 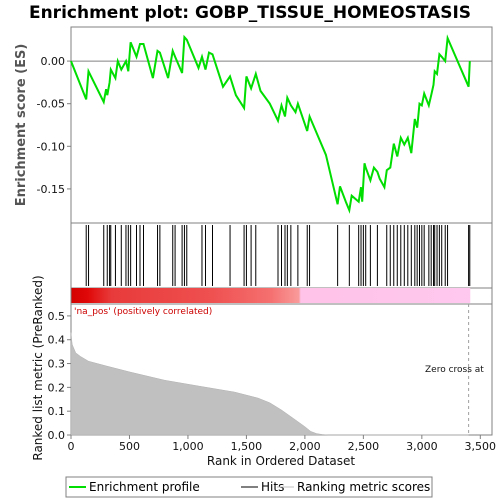 What do you see at coordinates (247, 446) in the screenshot?
I see `x-tick-label: 1,500` at bounding box center [247, 446].